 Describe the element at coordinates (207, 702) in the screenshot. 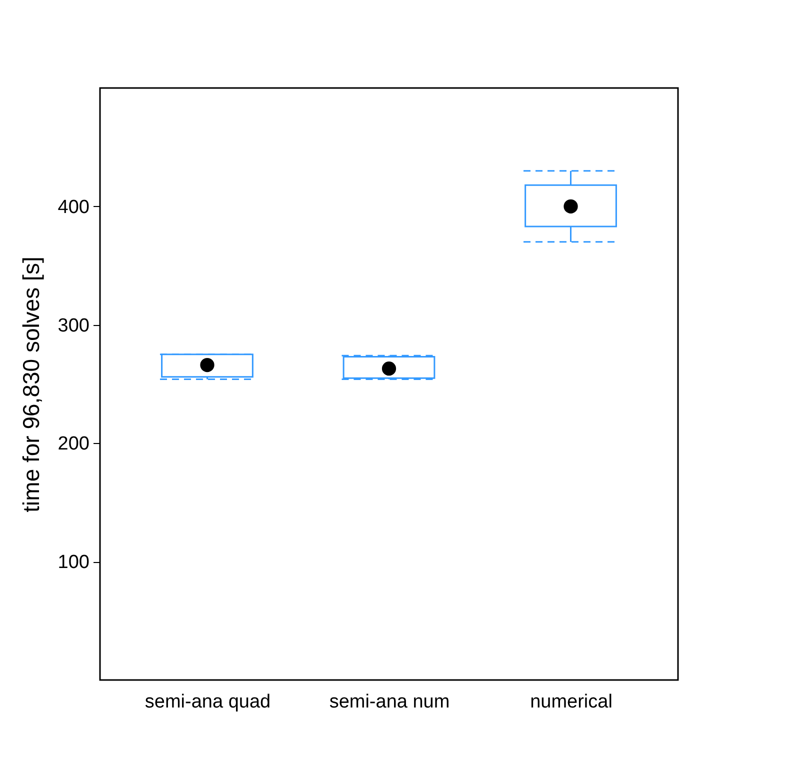

I see `x-tick-label: semi-ana quad` at that location.